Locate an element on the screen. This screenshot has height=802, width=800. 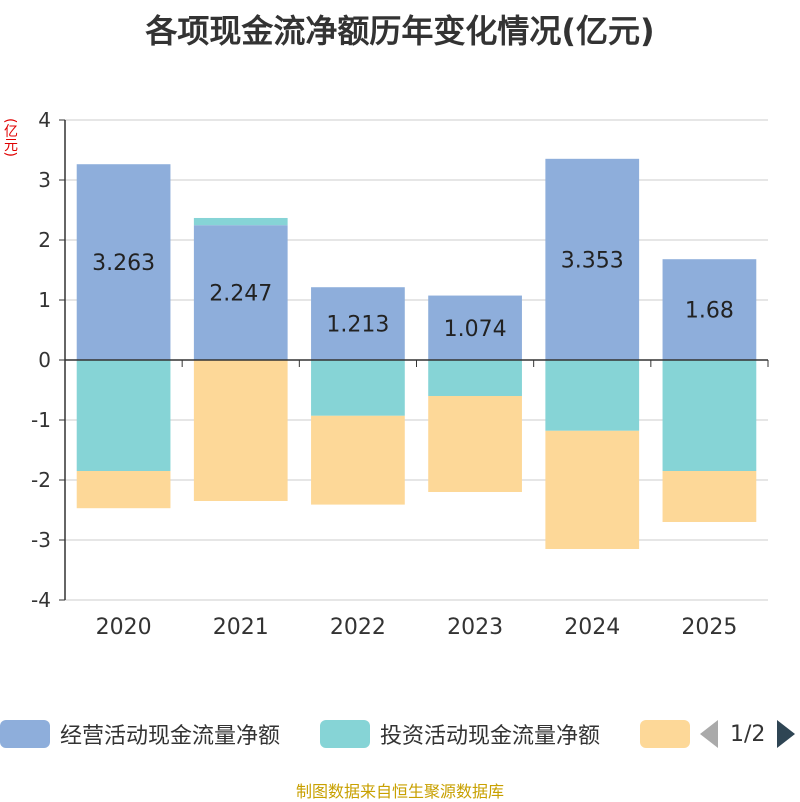
bar-operating-2024 is located at coordinates (592, 259).